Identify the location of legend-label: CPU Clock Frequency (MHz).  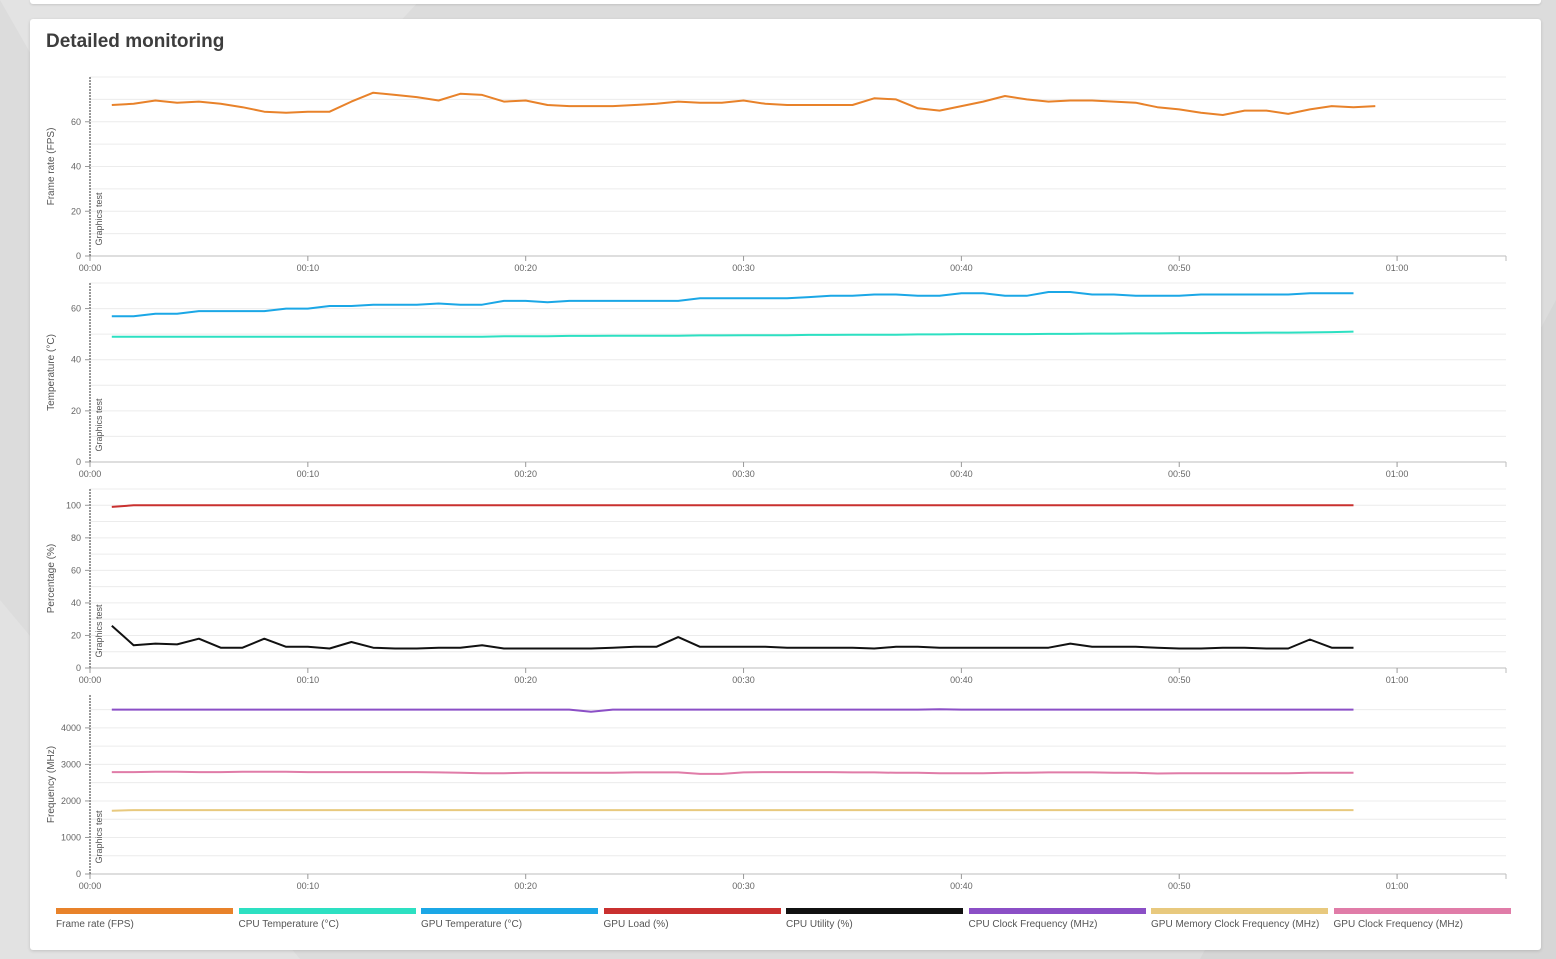
(1033, 924).